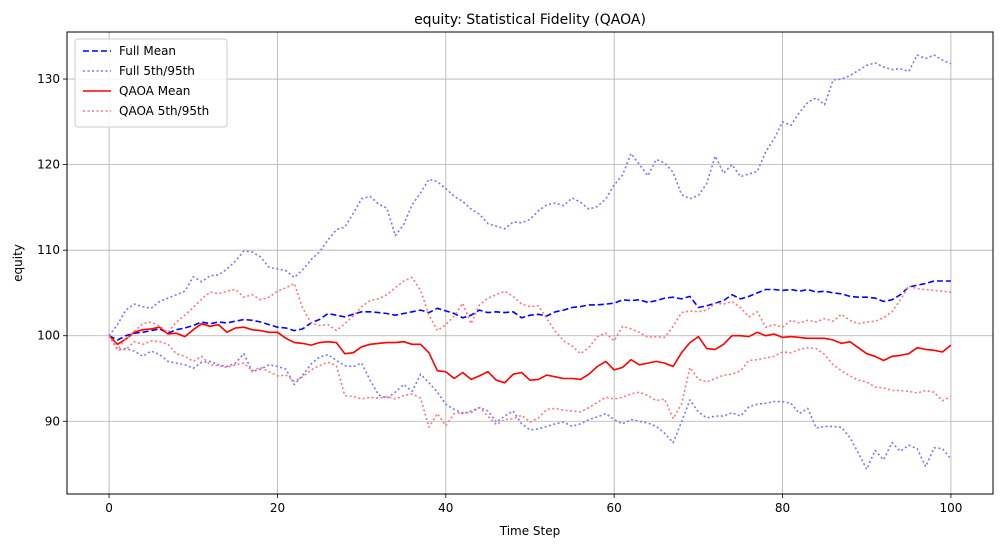 The height and width of the screenshot is (547, 1005). I want to click on y-tick-label: 110, so click(48, 250).